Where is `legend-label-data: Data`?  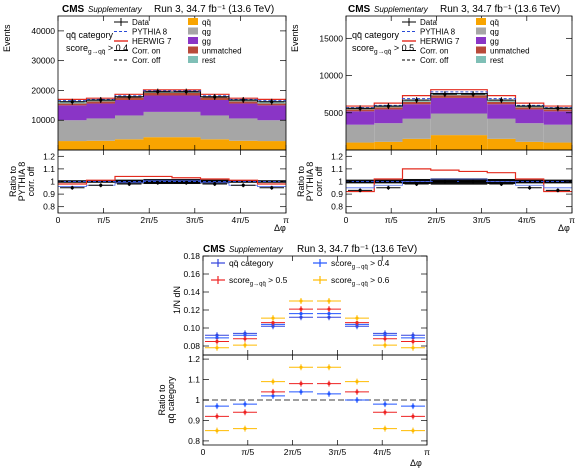 legend-label-data: Data is located at coordinates (428, 22).